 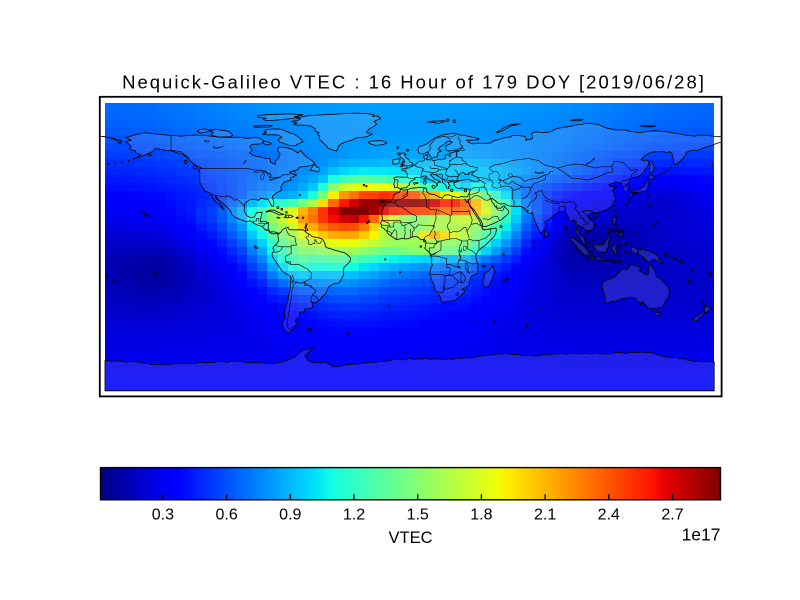 What do you see at coordinates (410, 538) in the screenshot?
I see `svg-text: VTEC` at bounding box center [410, 538].